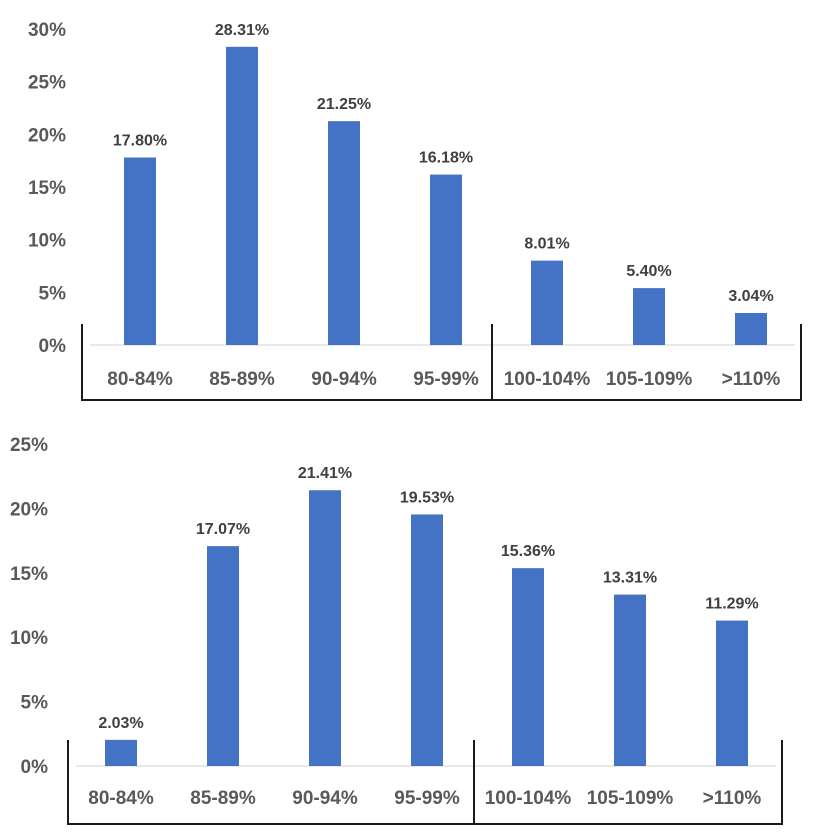 The height and width of the screenshot is (840, 840). I want to click on data-label: 5.40%, so click(648, 271).